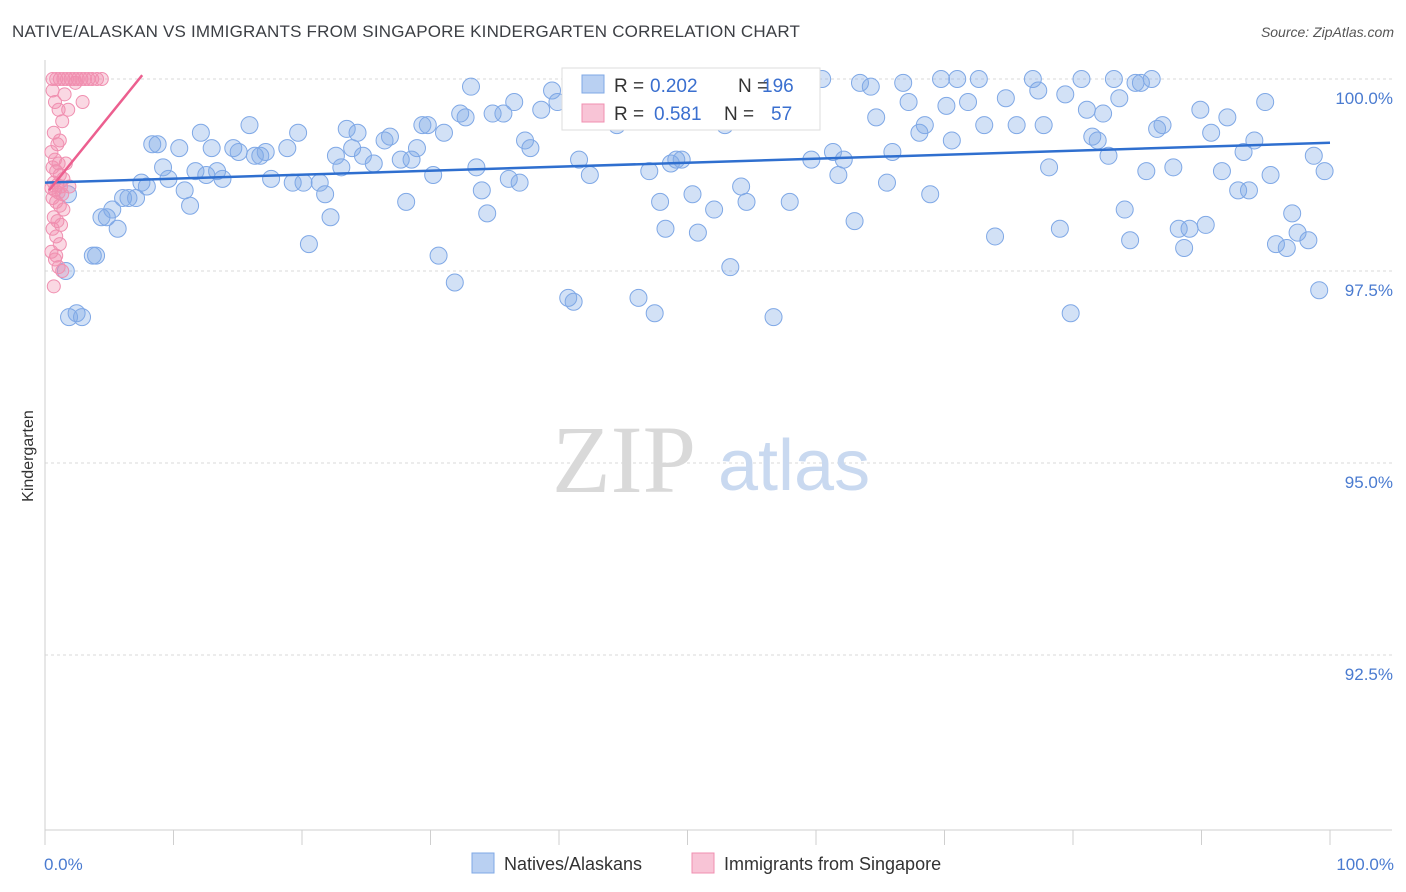 Image resolution: width=1406 pixels, height=892 pixels. I want to click on stats-r-value-1: 0.202, so click(674, 86).